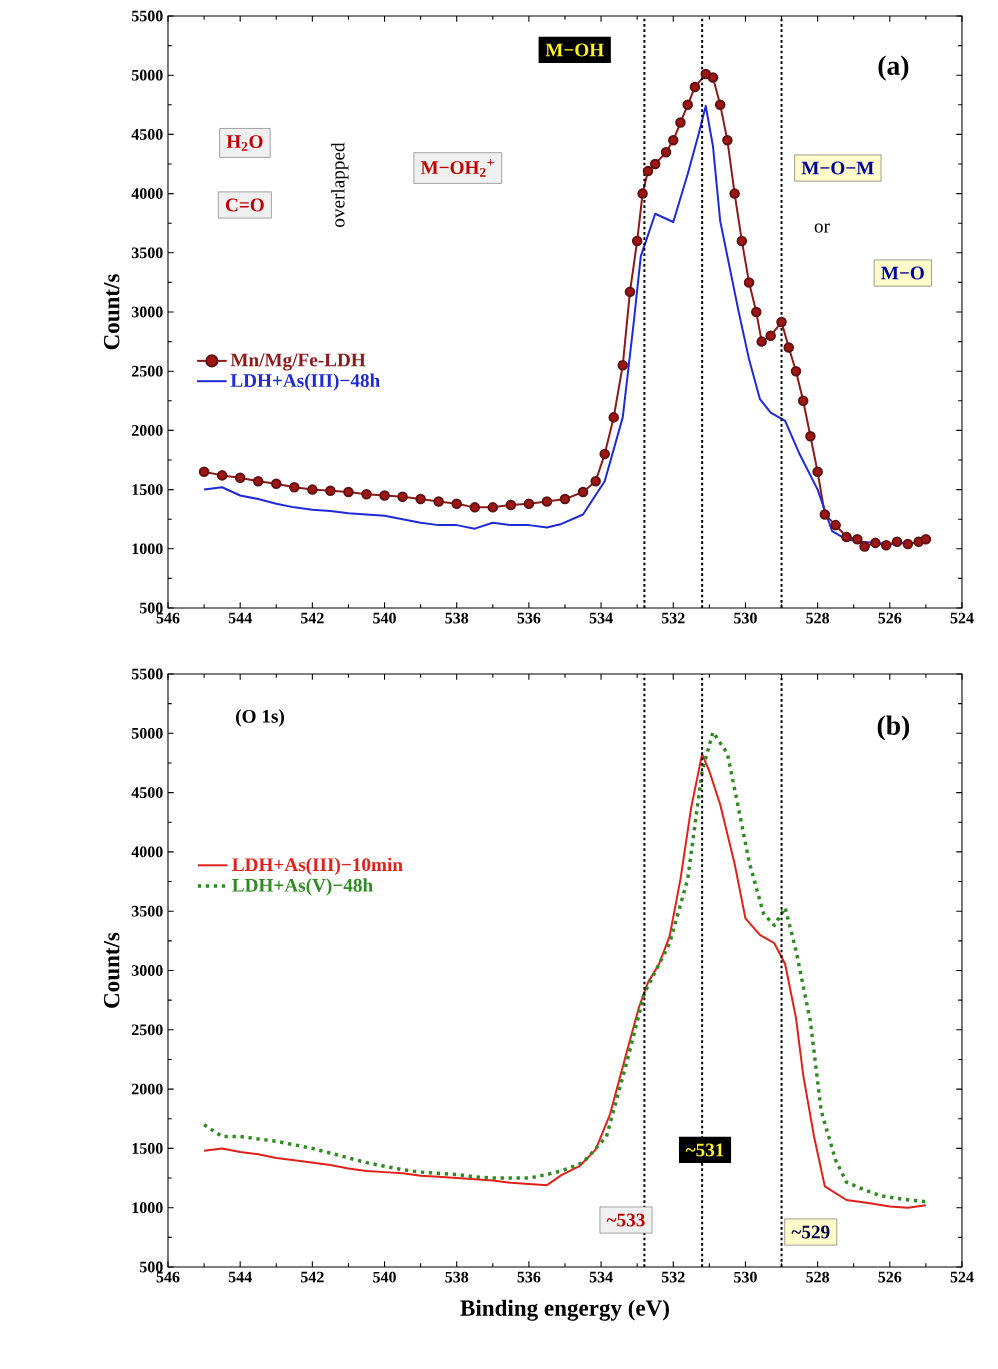 This screenshot has width=998, height=1369. What do you see at coordinates (298, 362) in the screenshot?
I see `legend-label: Mn/Mg/Fe-LDH` at bounding box center [298, 362].